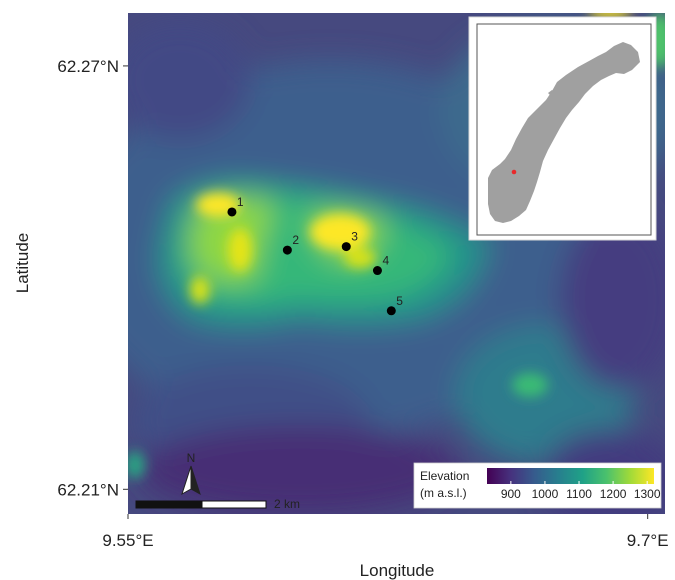 The height and width of the screenshot is (580, 675). What do you see at coordinates (22, 263) in the screenshot?
I see `y-axis-title: Latitude` at bounding box center [22, 263].